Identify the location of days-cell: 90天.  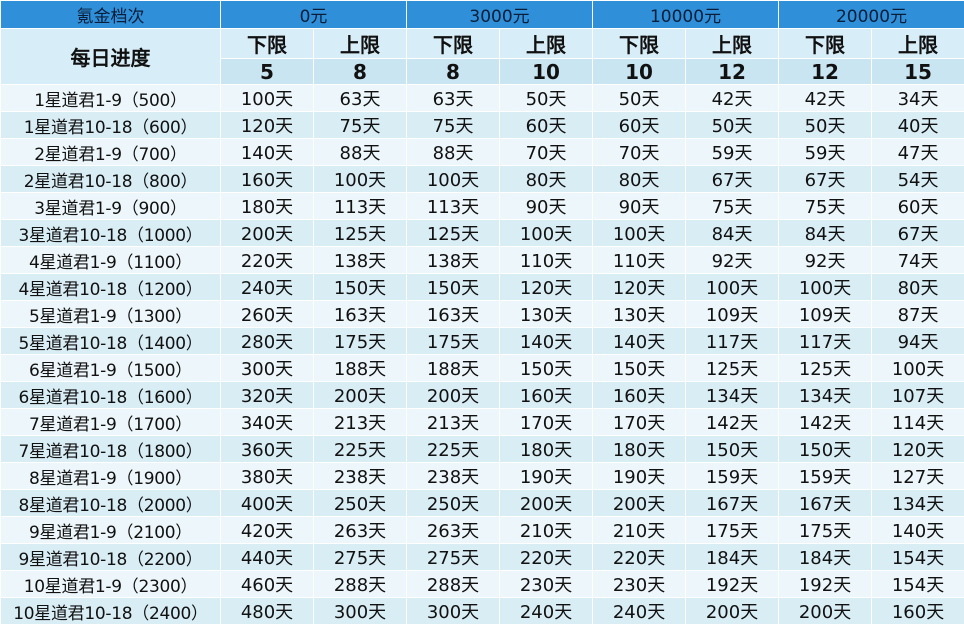
(639, 206).